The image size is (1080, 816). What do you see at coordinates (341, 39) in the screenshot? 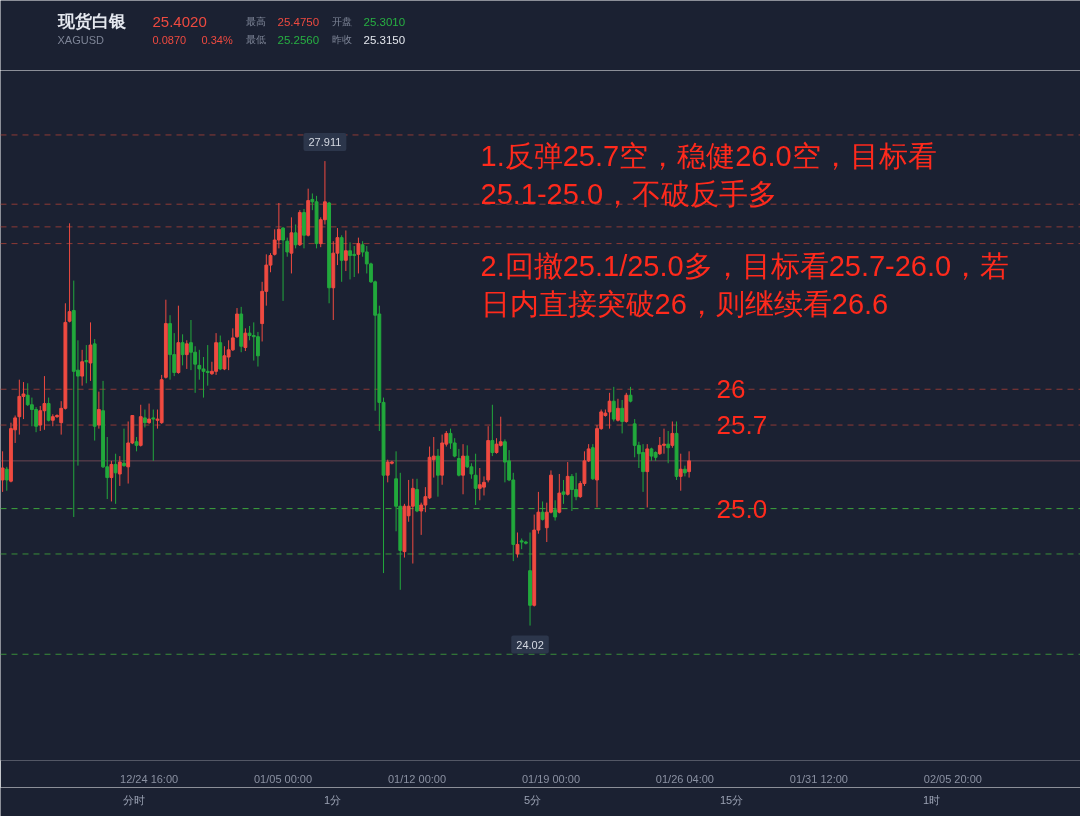
I see `text: 昨收` at bounding box center [341, 39].